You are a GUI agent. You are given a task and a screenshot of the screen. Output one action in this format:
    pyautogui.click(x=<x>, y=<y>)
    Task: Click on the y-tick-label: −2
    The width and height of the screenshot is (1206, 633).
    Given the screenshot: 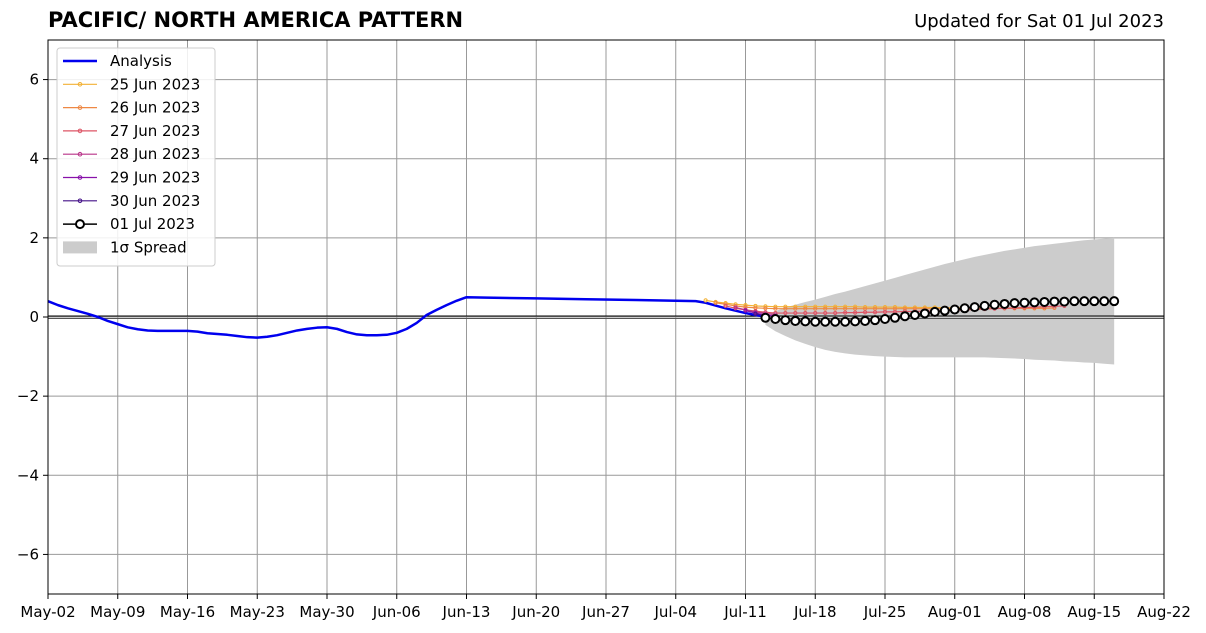 What is the action you would take?
    pyautogui.click(x=28, y=396)
    